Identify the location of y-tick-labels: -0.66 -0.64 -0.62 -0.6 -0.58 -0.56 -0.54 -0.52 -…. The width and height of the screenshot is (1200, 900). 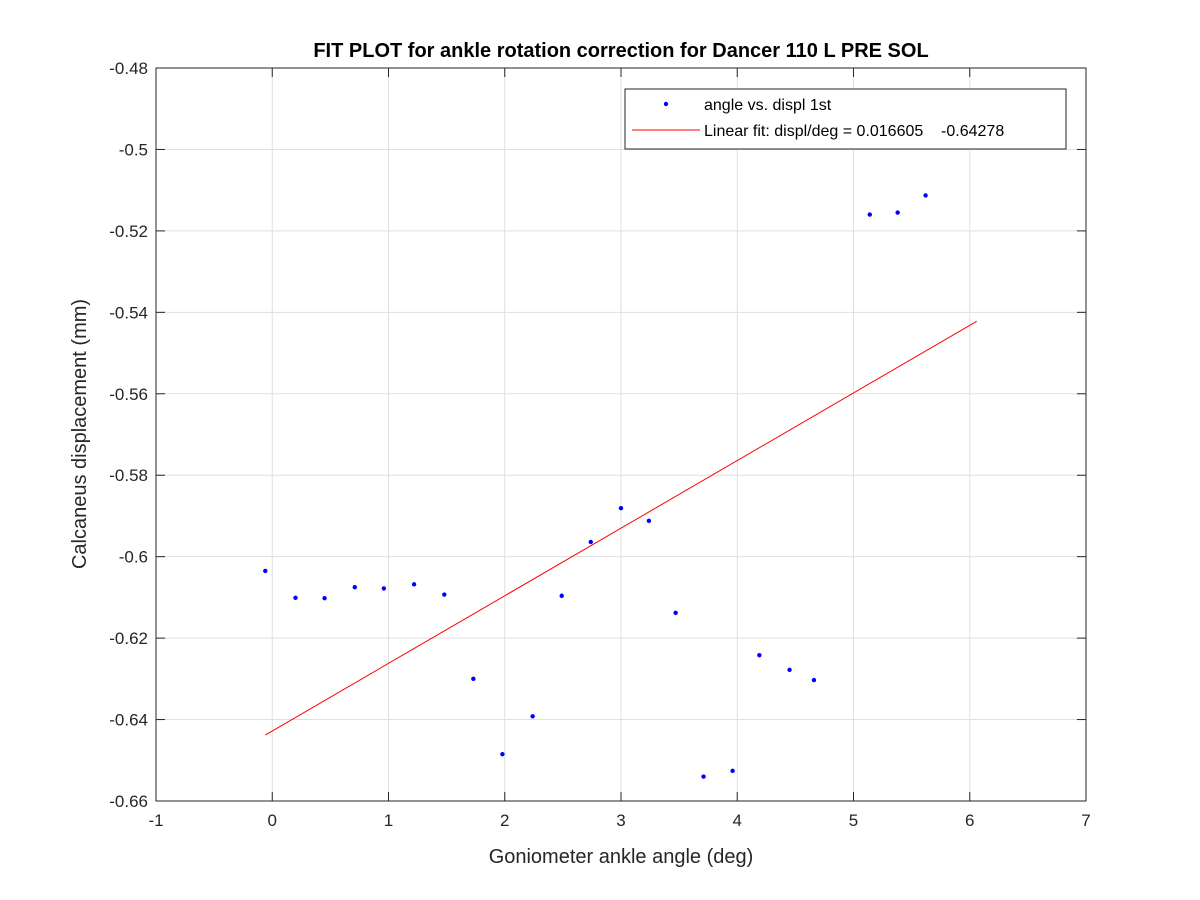
(128, 435).